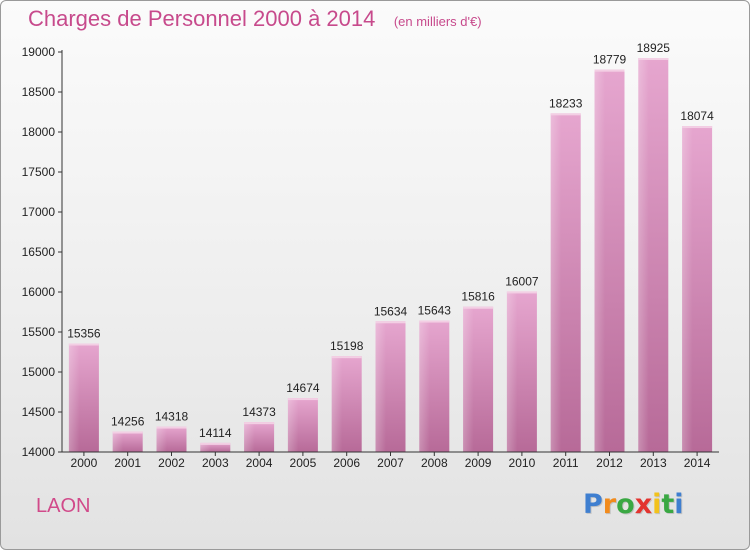 Image resolution: width=750 pixels, height=550 pixels. What do you see at coordinates (84, 463) in the screenshot?
I see `x-tick-label: 2000` at bounding box center [84, 463].